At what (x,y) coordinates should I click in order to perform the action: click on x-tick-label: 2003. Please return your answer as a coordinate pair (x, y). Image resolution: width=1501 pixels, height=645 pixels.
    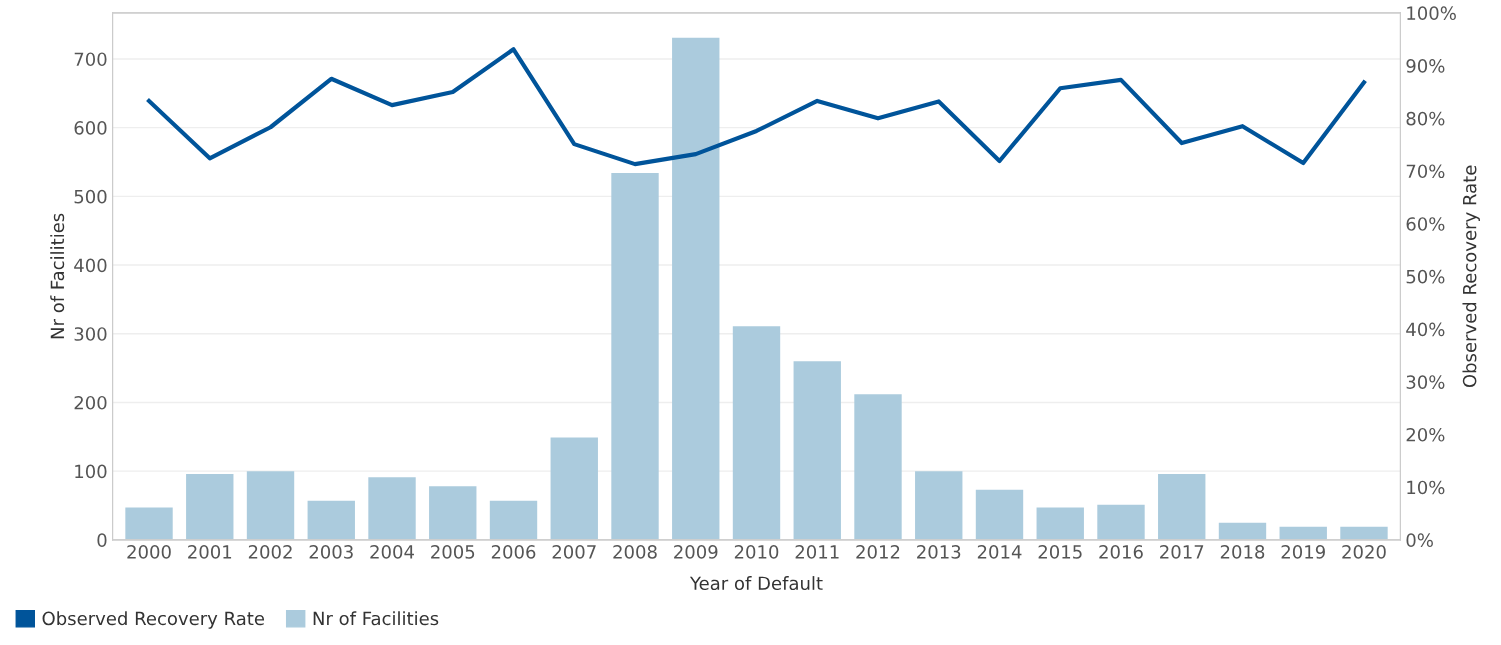
    Looking at the image, I should click on (331, 552).